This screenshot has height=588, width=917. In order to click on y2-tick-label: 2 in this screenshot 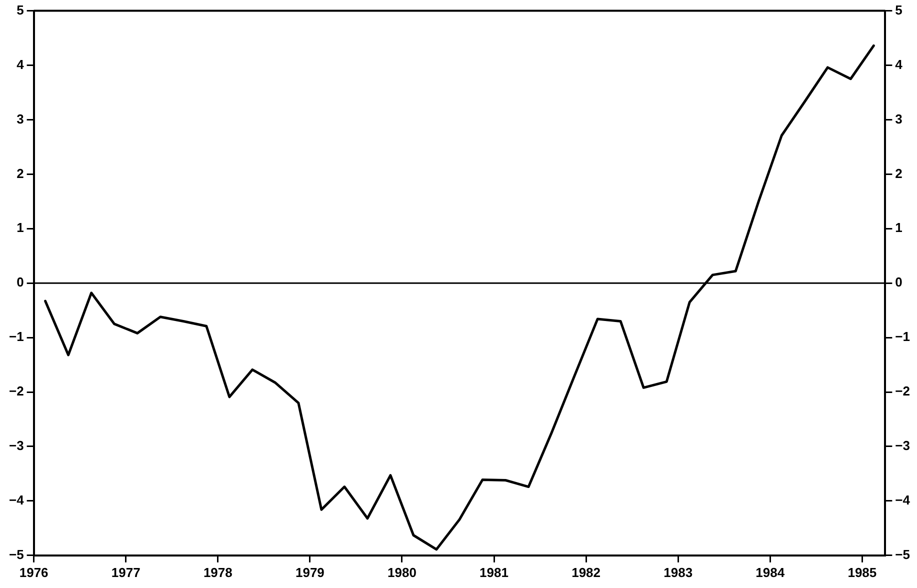, I will do `click(898, 173)`.